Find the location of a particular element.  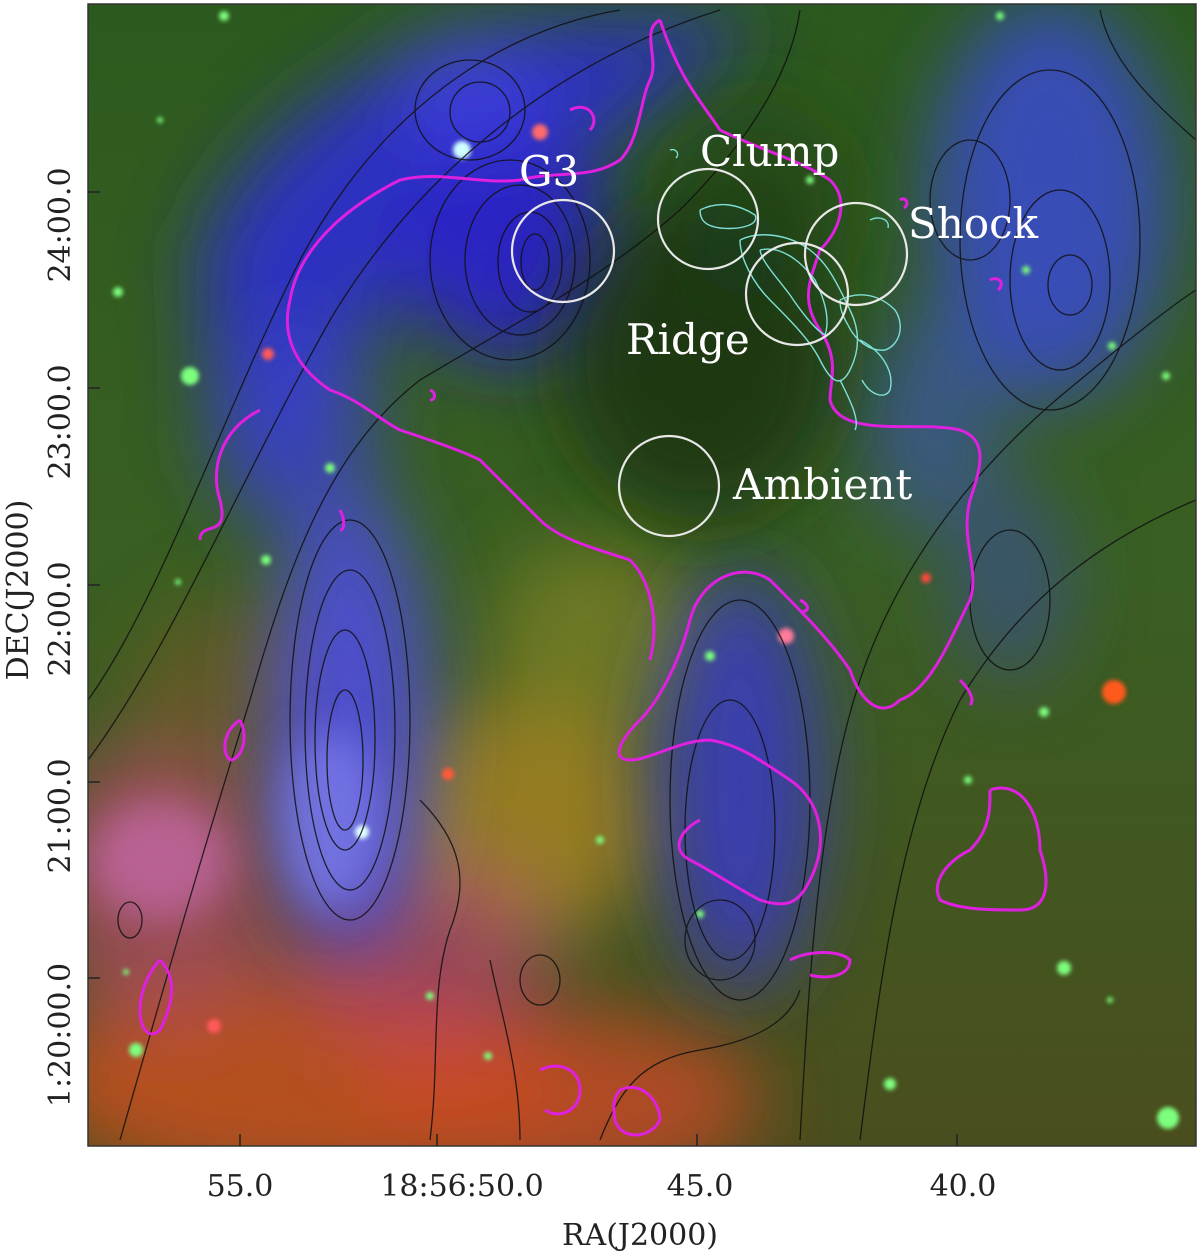

x-tick-label: 45.0 is located at coordinates (700, 1186).